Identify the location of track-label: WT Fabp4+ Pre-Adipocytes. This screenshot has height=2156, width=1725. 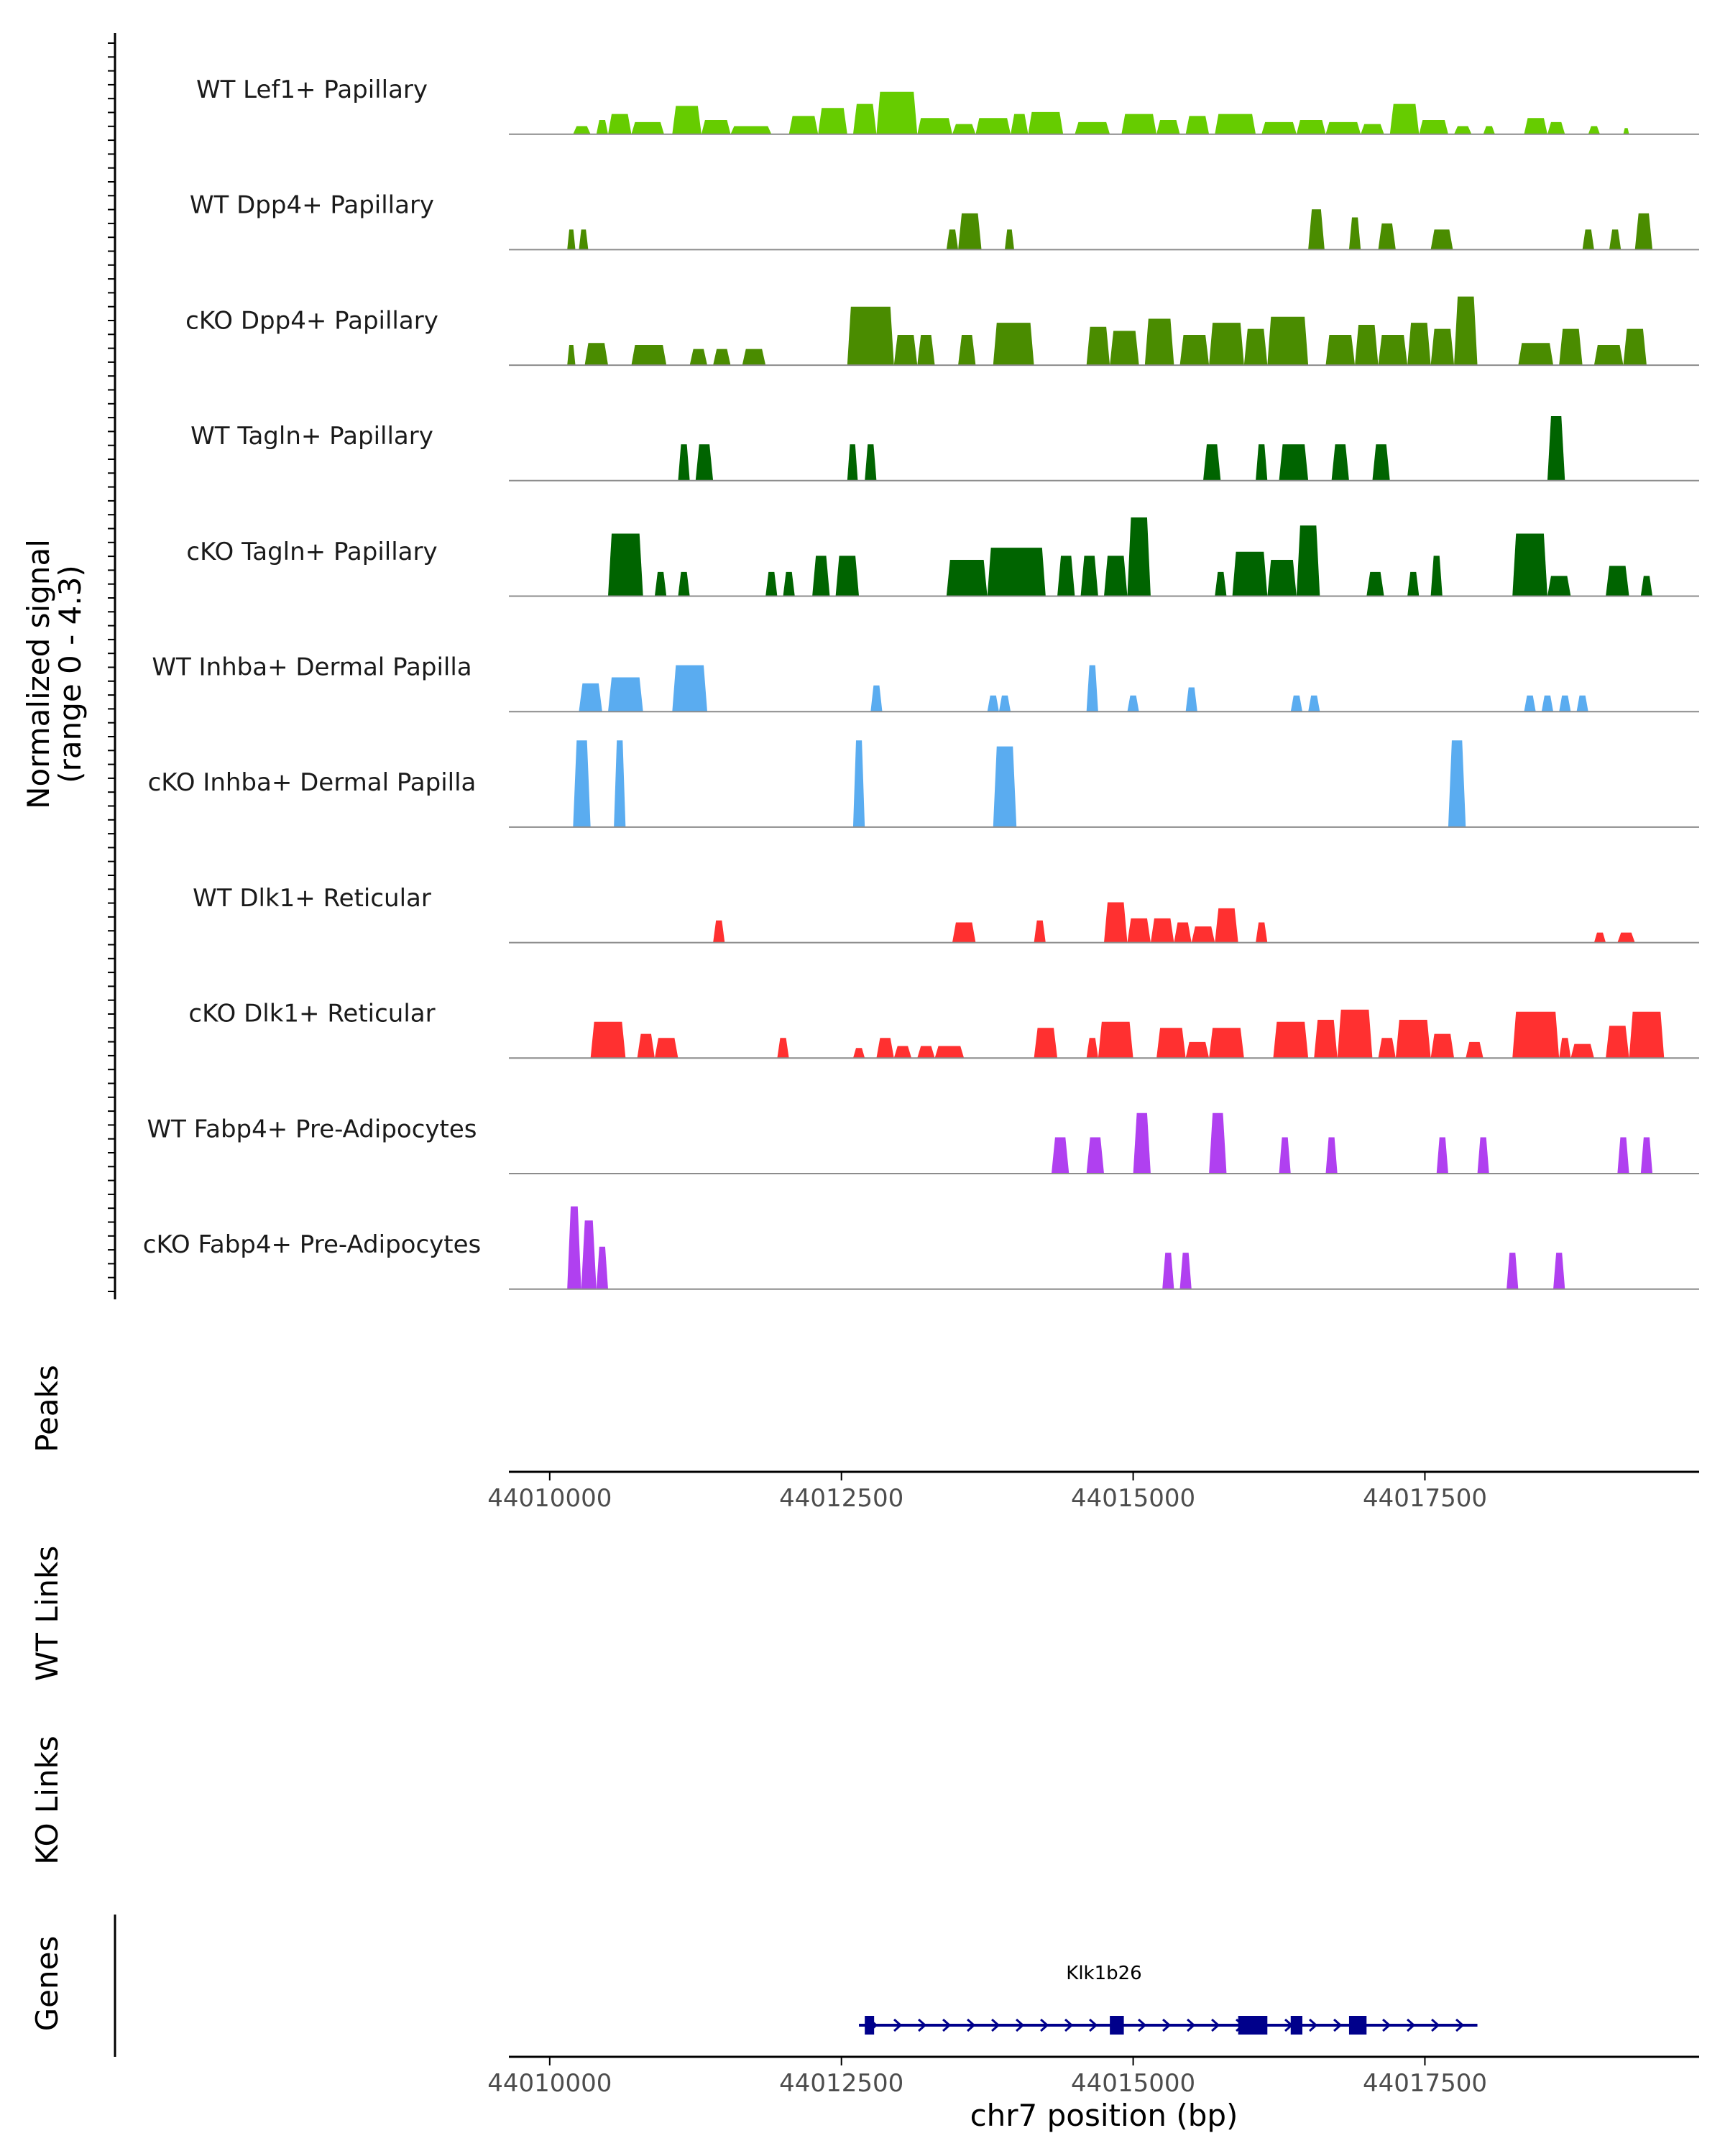
(312, 1129).